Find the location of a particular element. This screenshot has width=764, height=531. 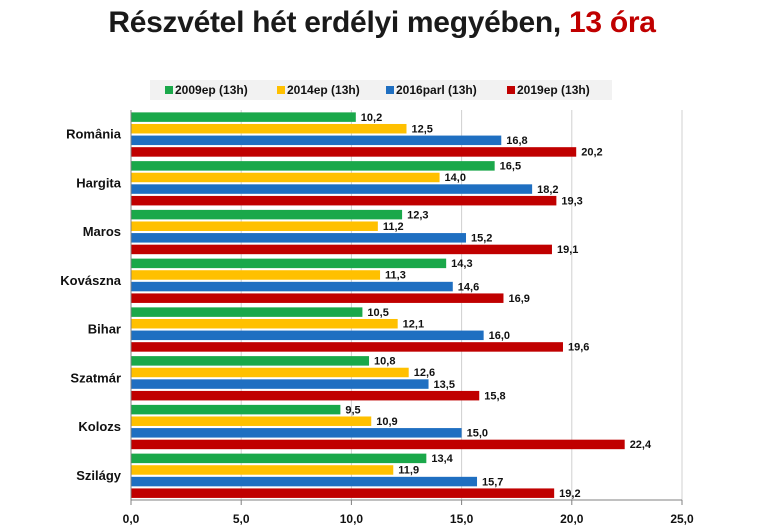

data-label: 13,4 is located at coordinates (442, 459).